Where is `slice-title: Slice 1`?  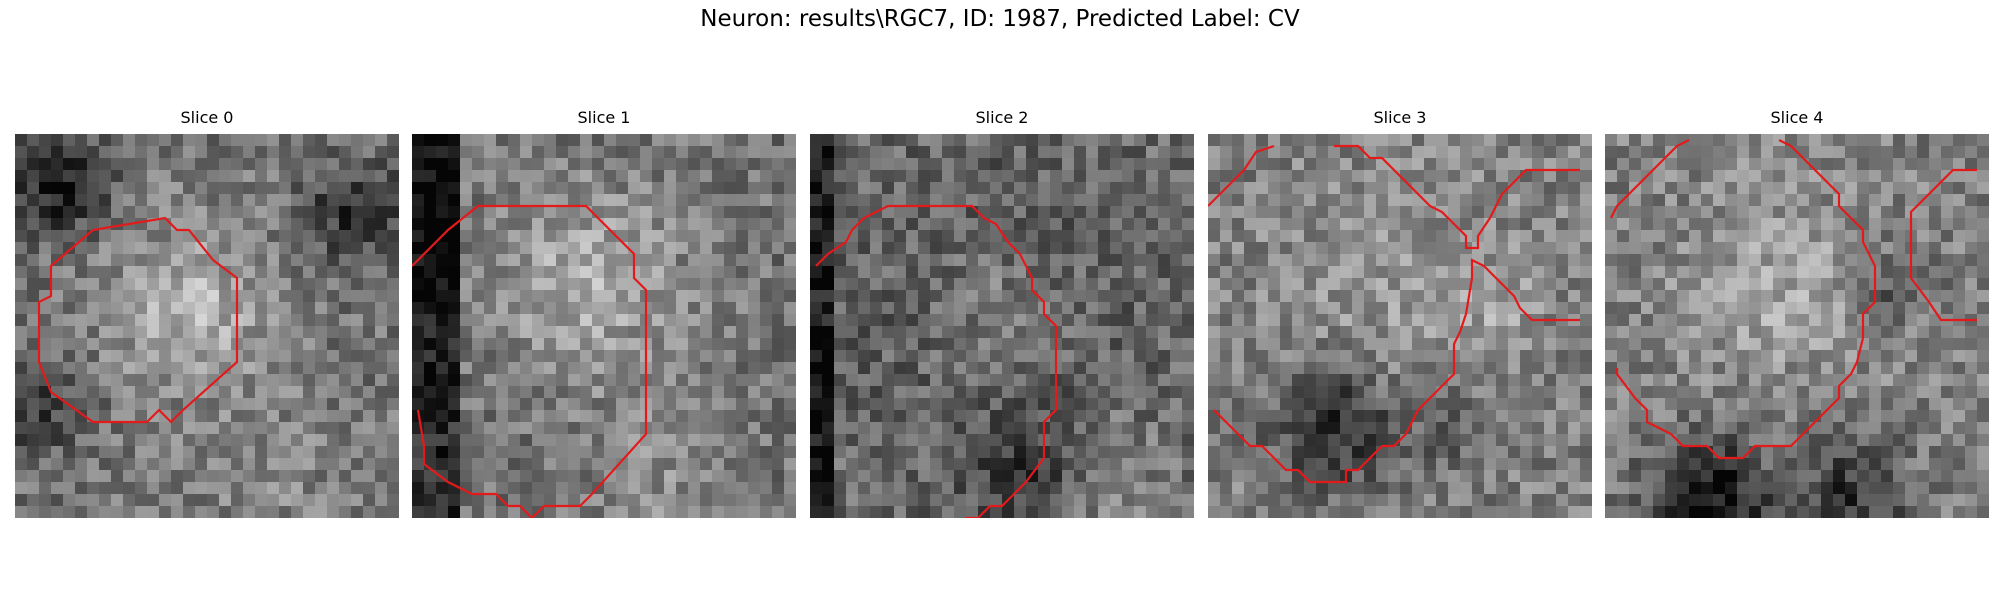 slice-title: Slice 1 is located at coordinates (604, 117).